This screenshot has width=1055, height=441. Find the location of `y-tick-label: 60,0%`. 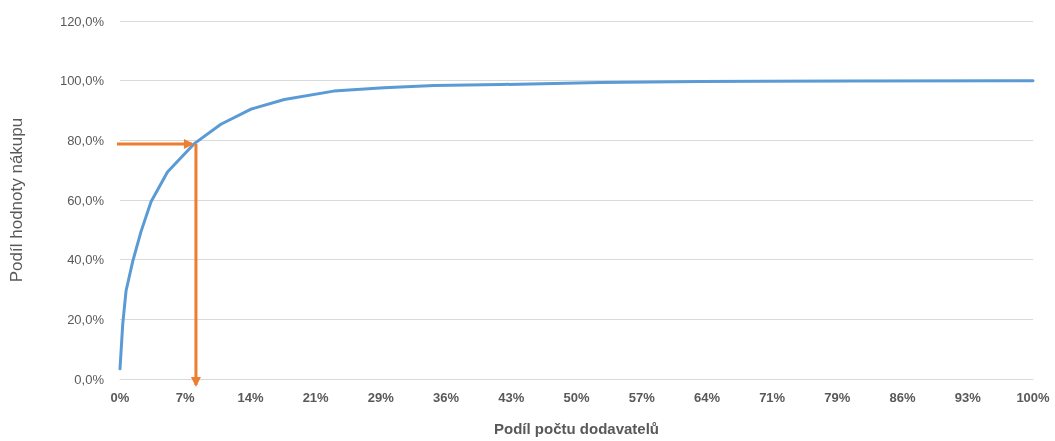

y-tick-label: 60,0% is located at coordinates (86, 200).